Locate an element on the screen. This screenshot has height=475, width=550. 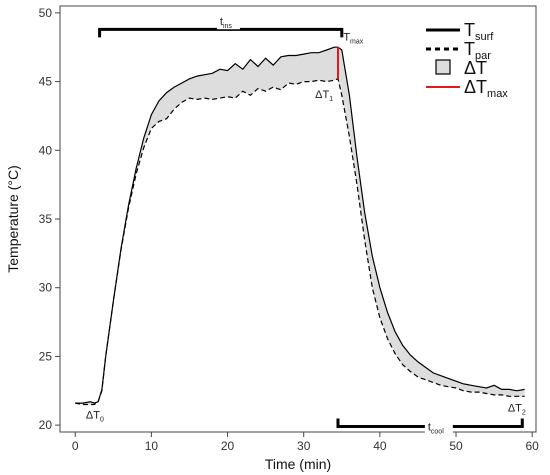
annotation-t_cool: tcool is located at coordinates (436, 429).